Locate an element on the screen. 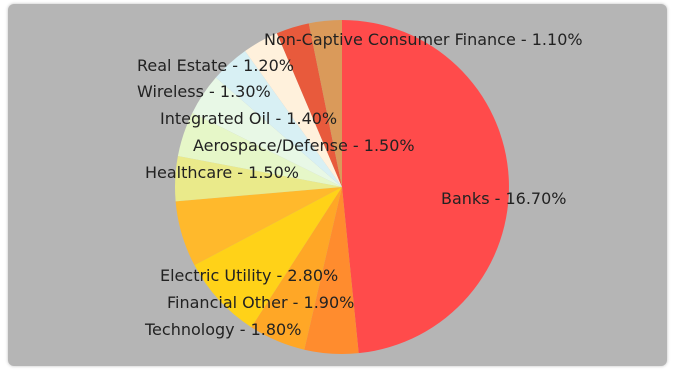  slice-label-real-estate: Real Estate - 1.20% is located at coordinates (215, 65).